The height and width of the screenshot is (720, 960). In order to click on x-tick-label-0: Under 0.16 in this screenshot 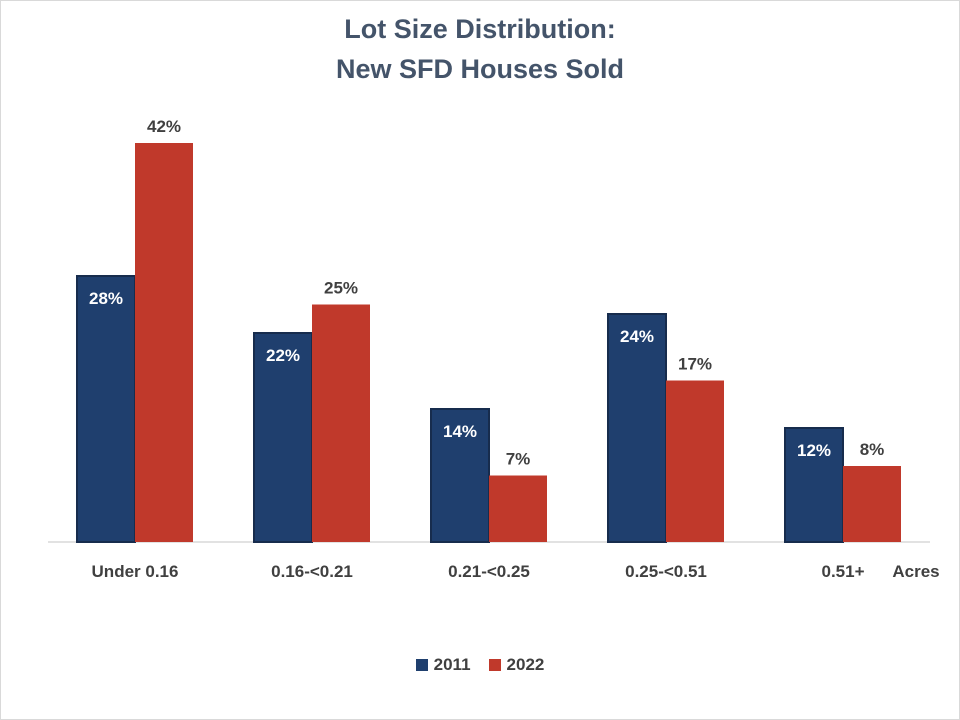, I will do `click(135, 571)`.